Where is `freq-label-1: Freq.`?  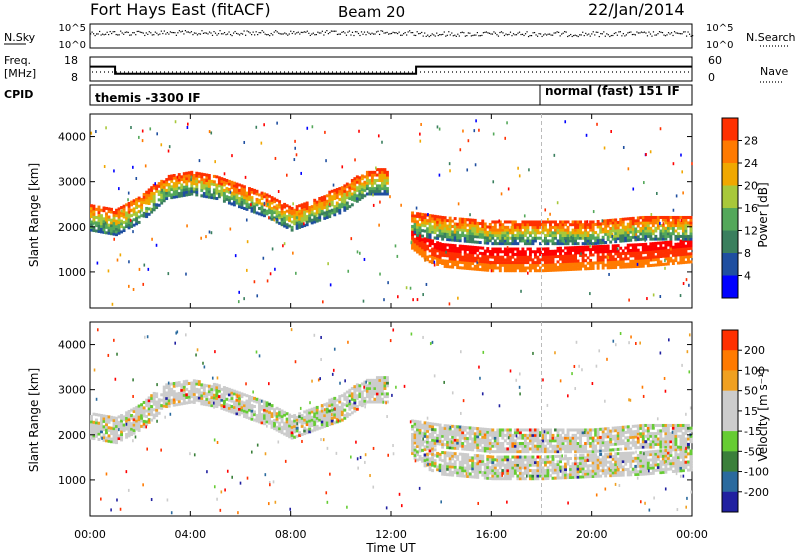 freq-label-1: Freq. is located at coordinates (17, 60).